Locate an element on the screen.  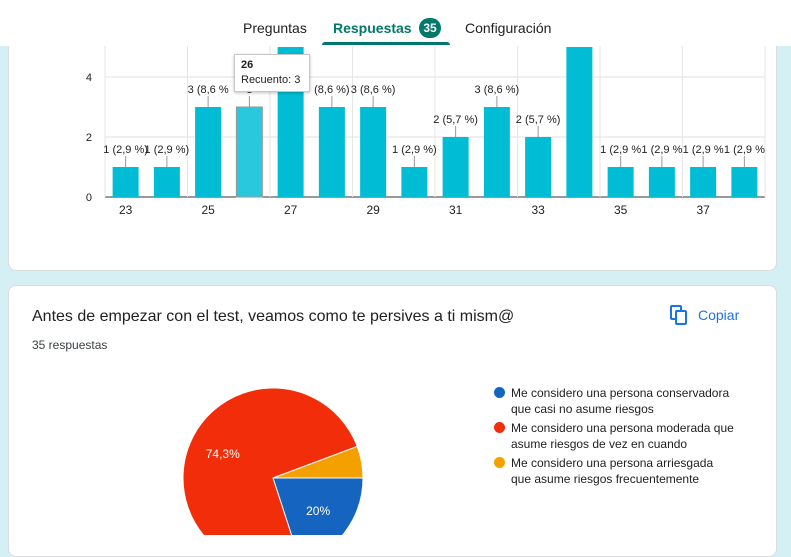
pie-chart: 20% 74,3% is located at coordinates (273, 461).